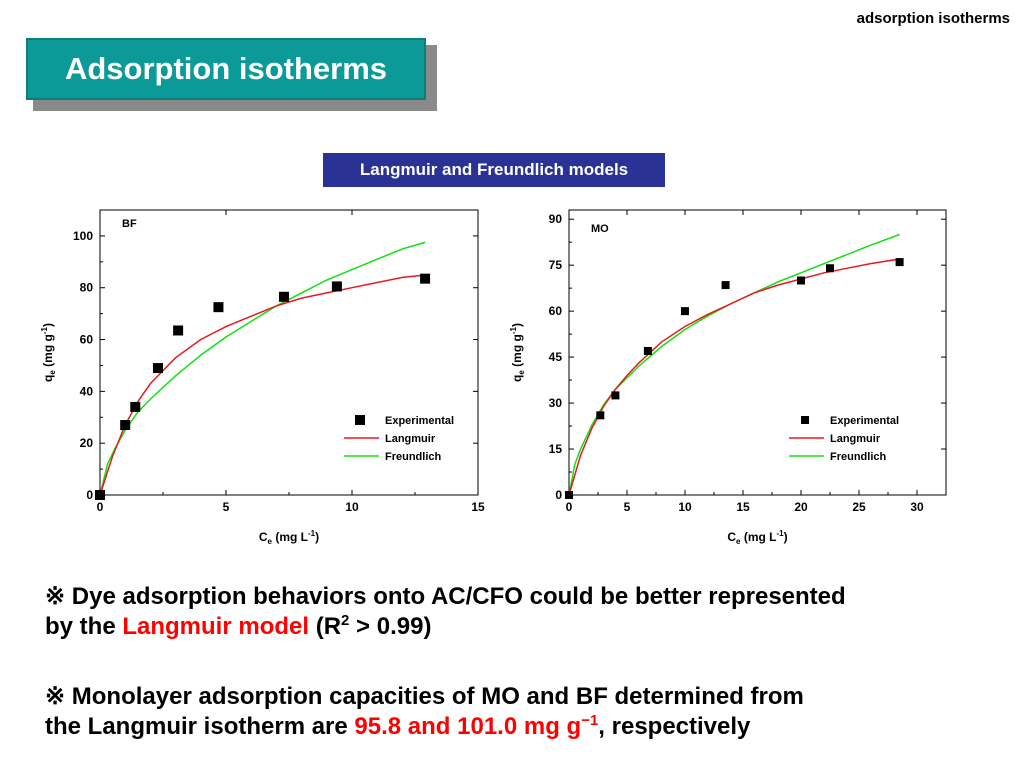  What do you see at coordinates (445, 627) in the screenshot?
I see `note-1-line-2: by the Langmuir model (R2 > 0.99)` at bounding box center [445, 627].